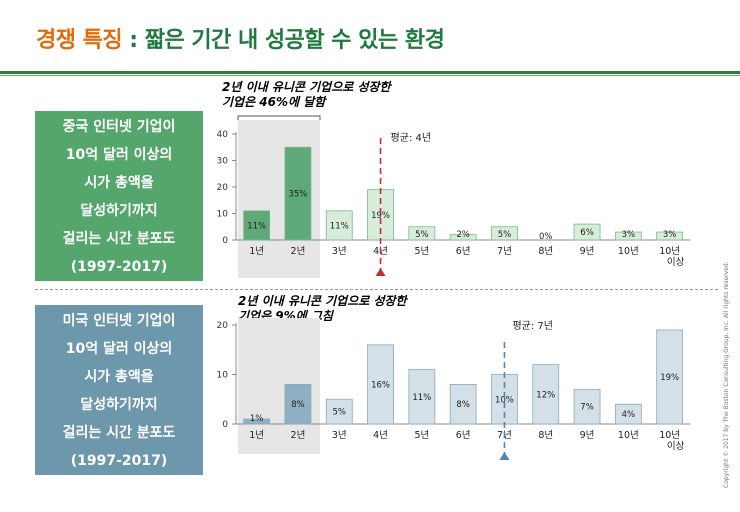 The width and height of the screenshot is (740, 512). I want to click on us-category-label: 6년, so click(463, 435).